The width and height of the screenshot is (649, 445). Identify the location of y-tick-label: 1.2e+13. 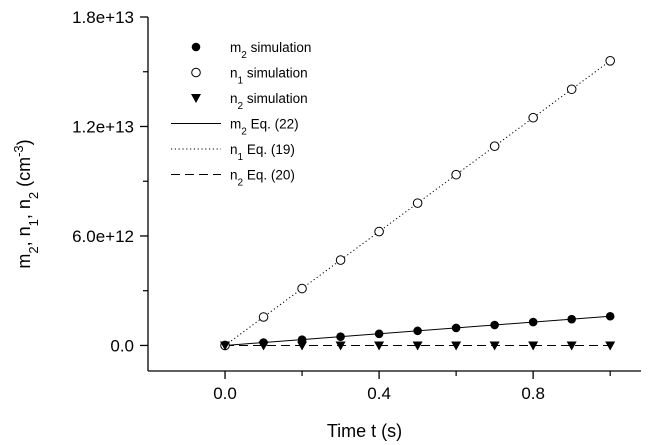
(103, 126).